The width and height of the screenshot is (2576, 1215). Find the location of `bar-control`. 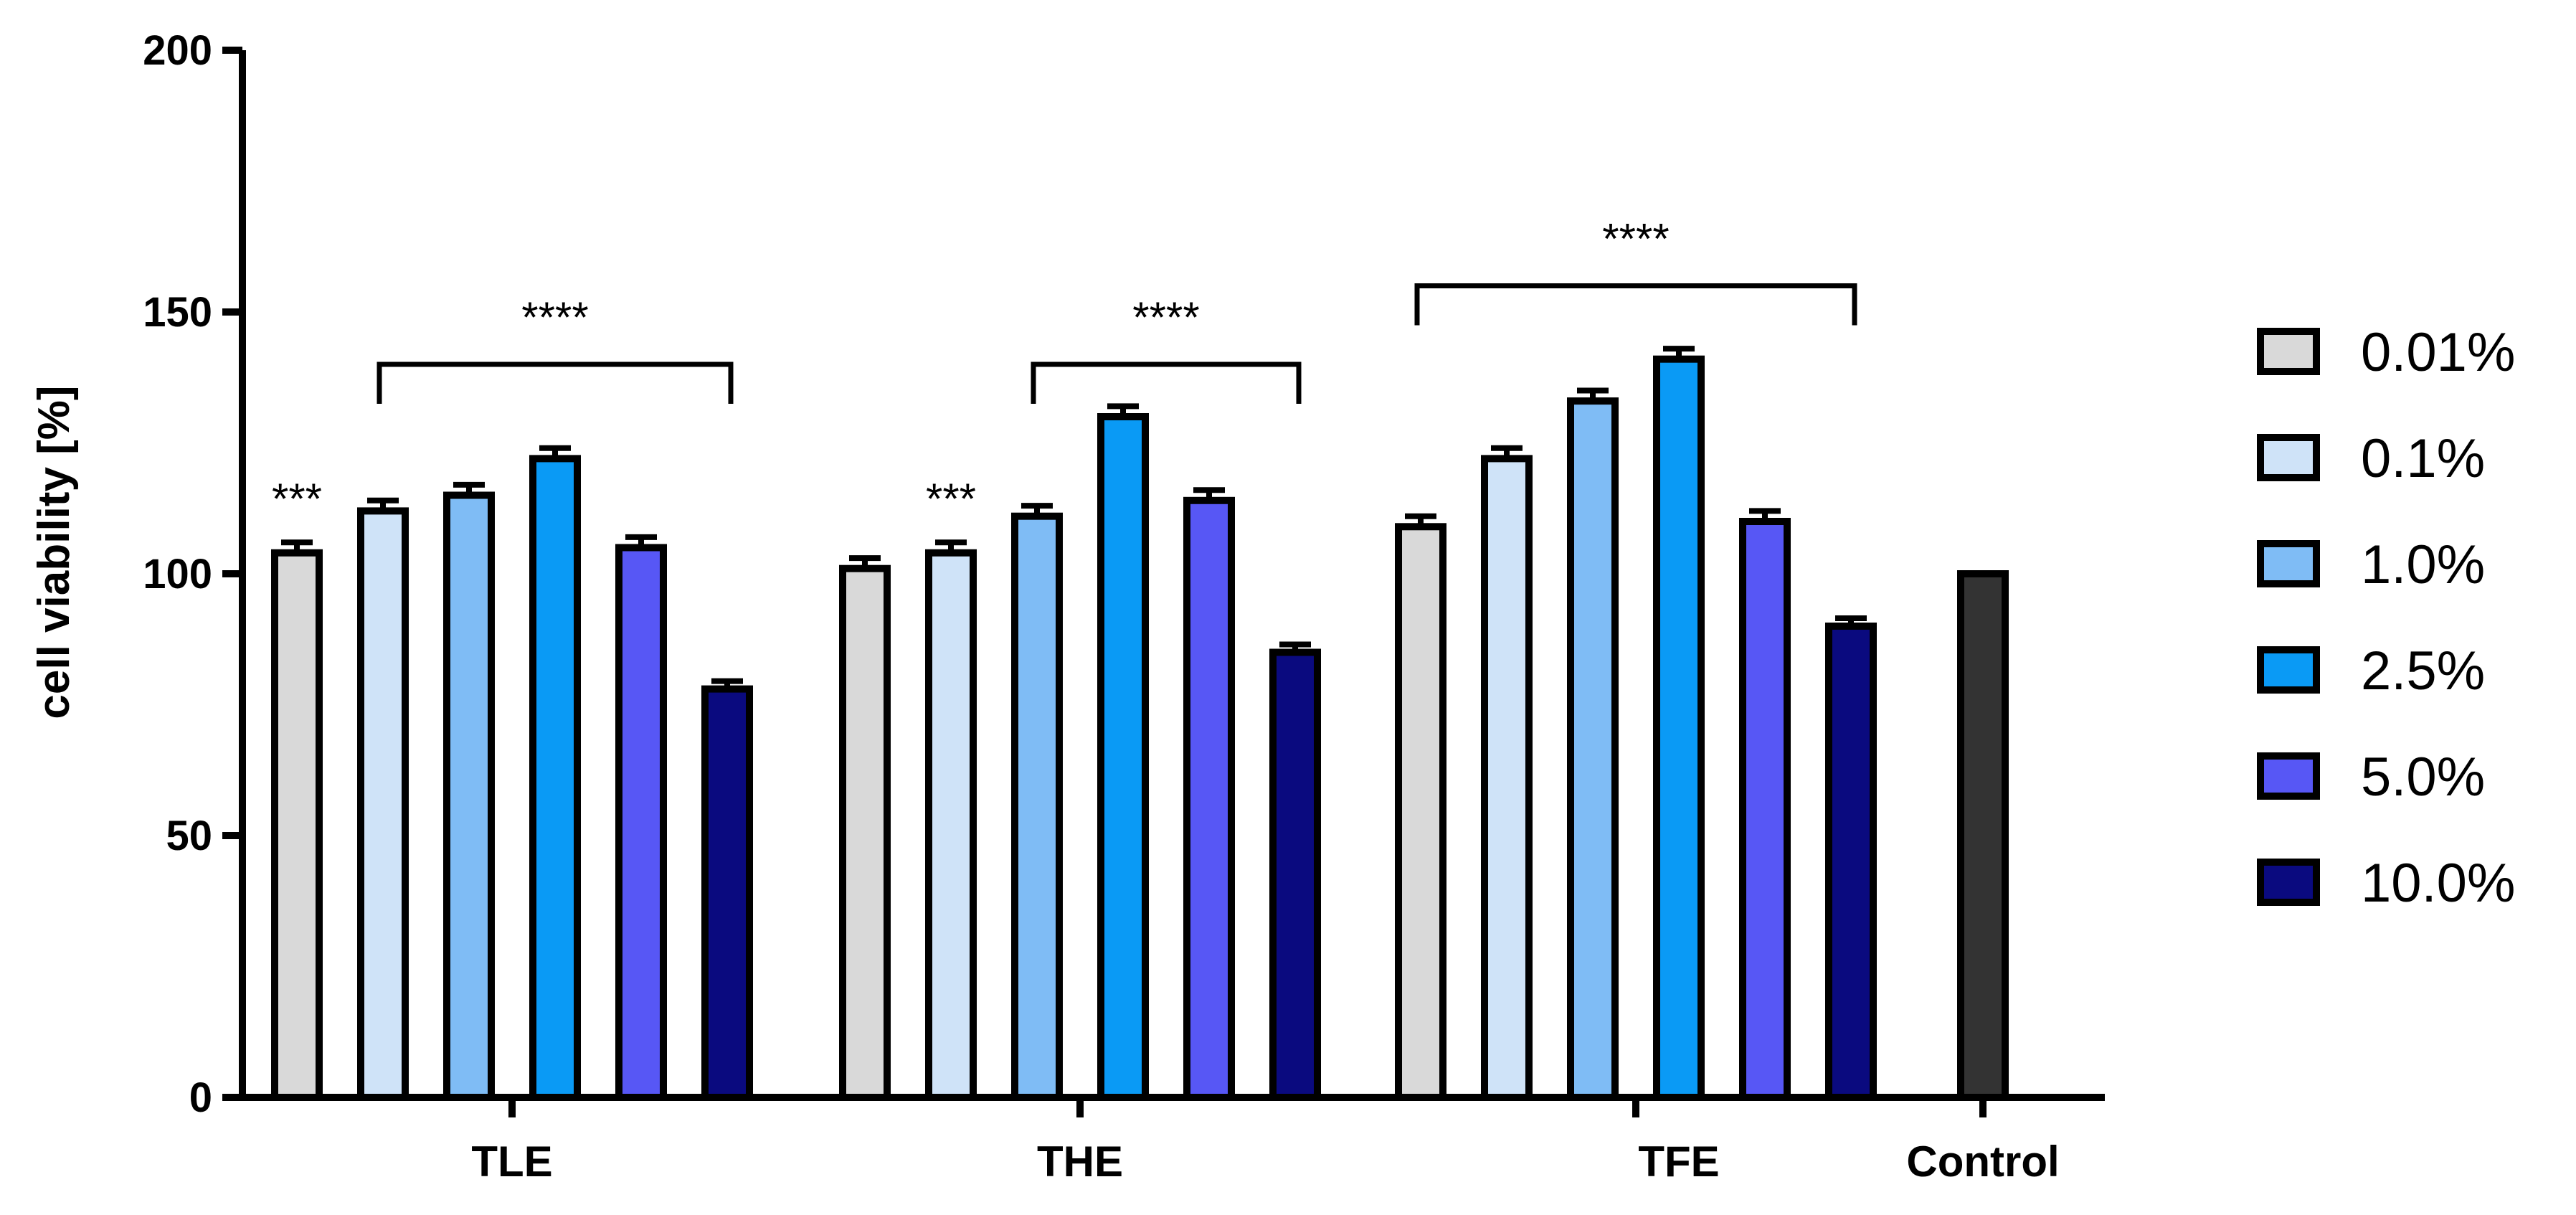

bar-control is located at coordinates (1983, 835).